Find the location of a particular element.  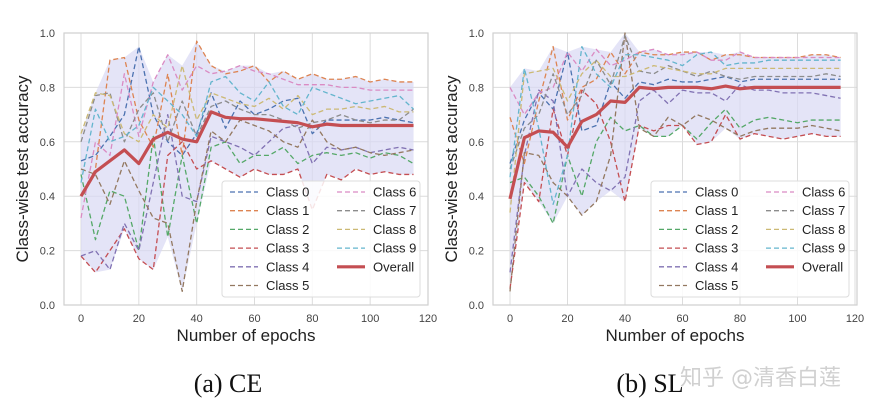

subfigure-caption: (b) SL is located at coordinates (649, 383).